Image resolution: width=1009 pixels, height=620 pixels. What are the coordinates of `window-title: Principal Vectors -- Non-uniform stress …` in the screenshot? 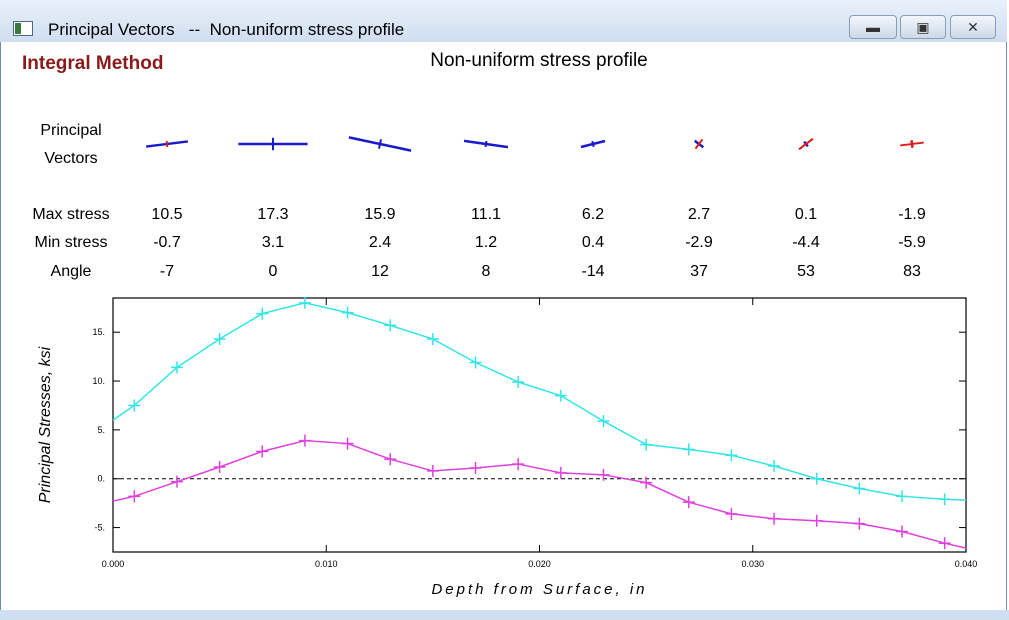 It's located at (226, 30).